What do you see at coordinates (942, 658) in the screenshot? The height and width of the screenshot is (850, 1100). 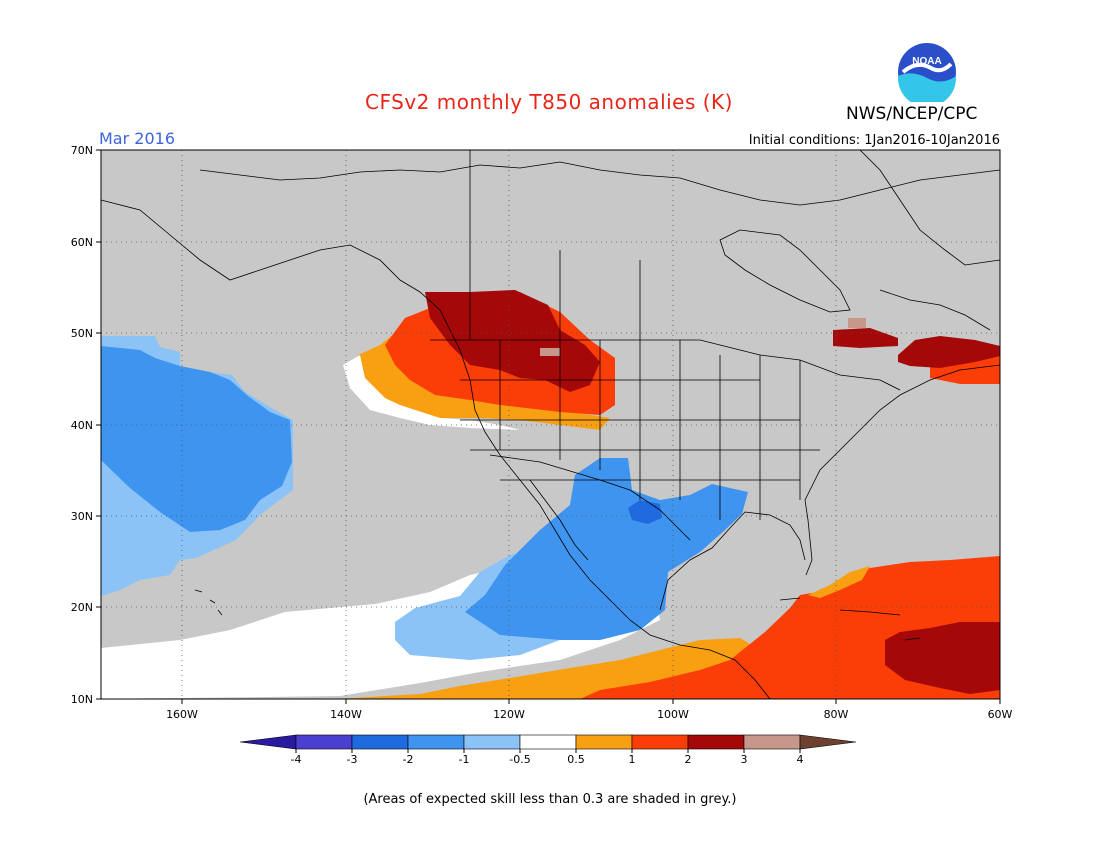 I see `caribbean-very-warm` at bounding box center [942, 658].